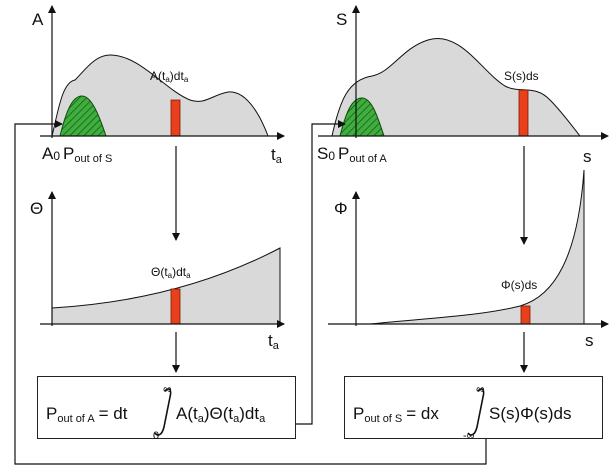 This screenshot has height=472, width=615. What do you see at coordinates (160, 95) in the screenshot?
I see `a-curve-area` at bounding box center [160, 95].